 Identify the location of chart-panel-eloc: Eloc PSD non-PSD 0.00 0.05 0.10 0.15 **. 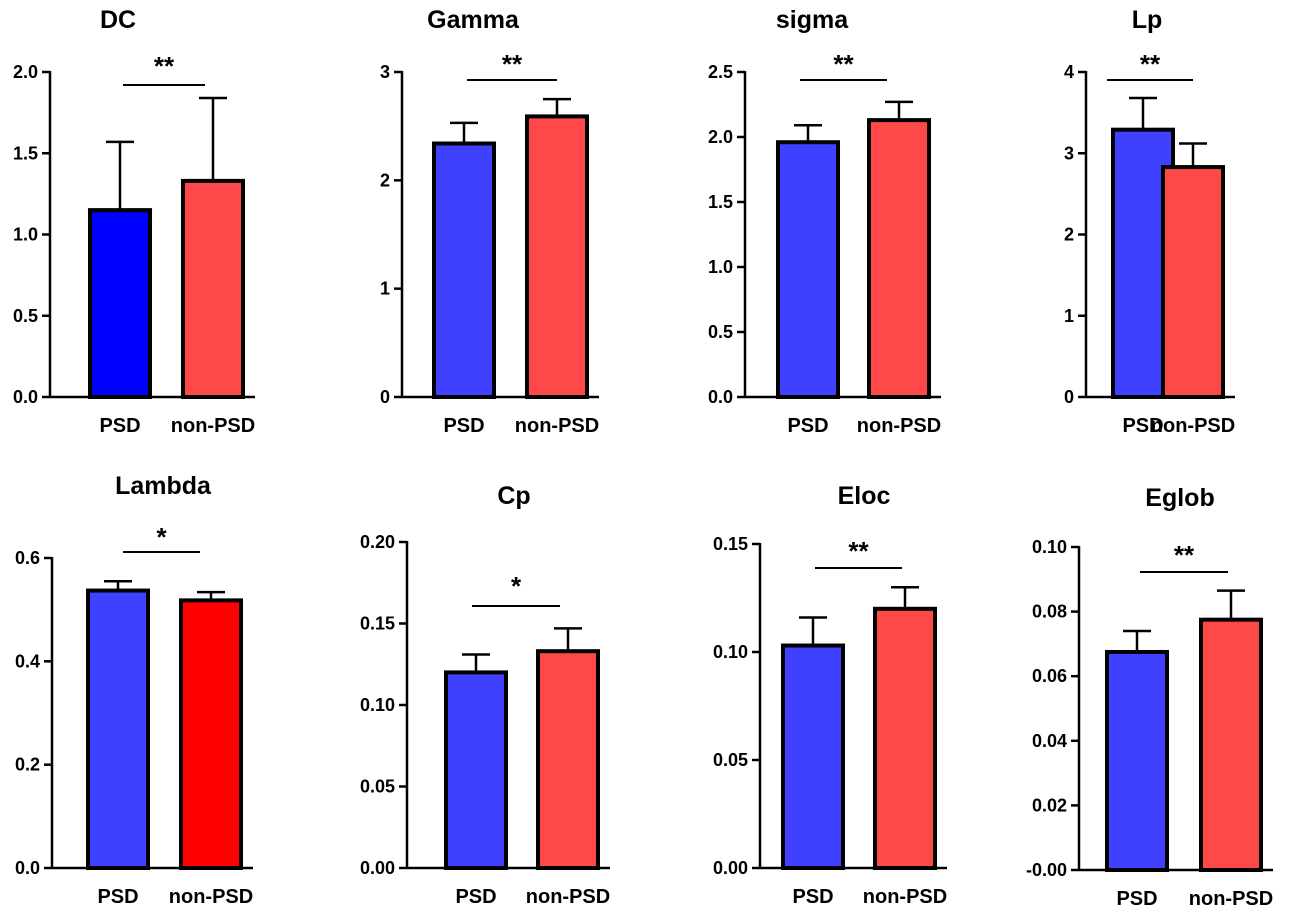
(830, 695).